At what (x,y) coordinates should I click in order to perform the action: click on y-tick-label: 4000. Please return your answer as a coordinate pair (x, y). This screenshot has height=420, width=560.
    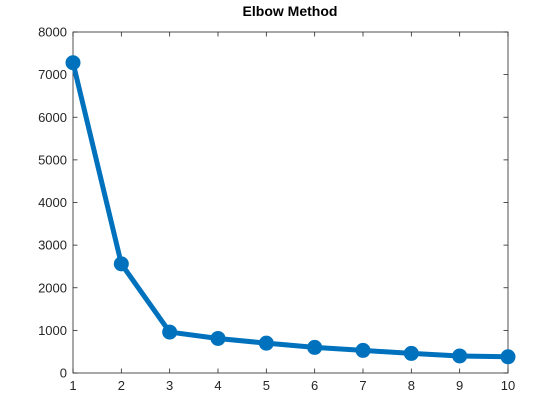
    Looking at the image, I should click on (52, 202).